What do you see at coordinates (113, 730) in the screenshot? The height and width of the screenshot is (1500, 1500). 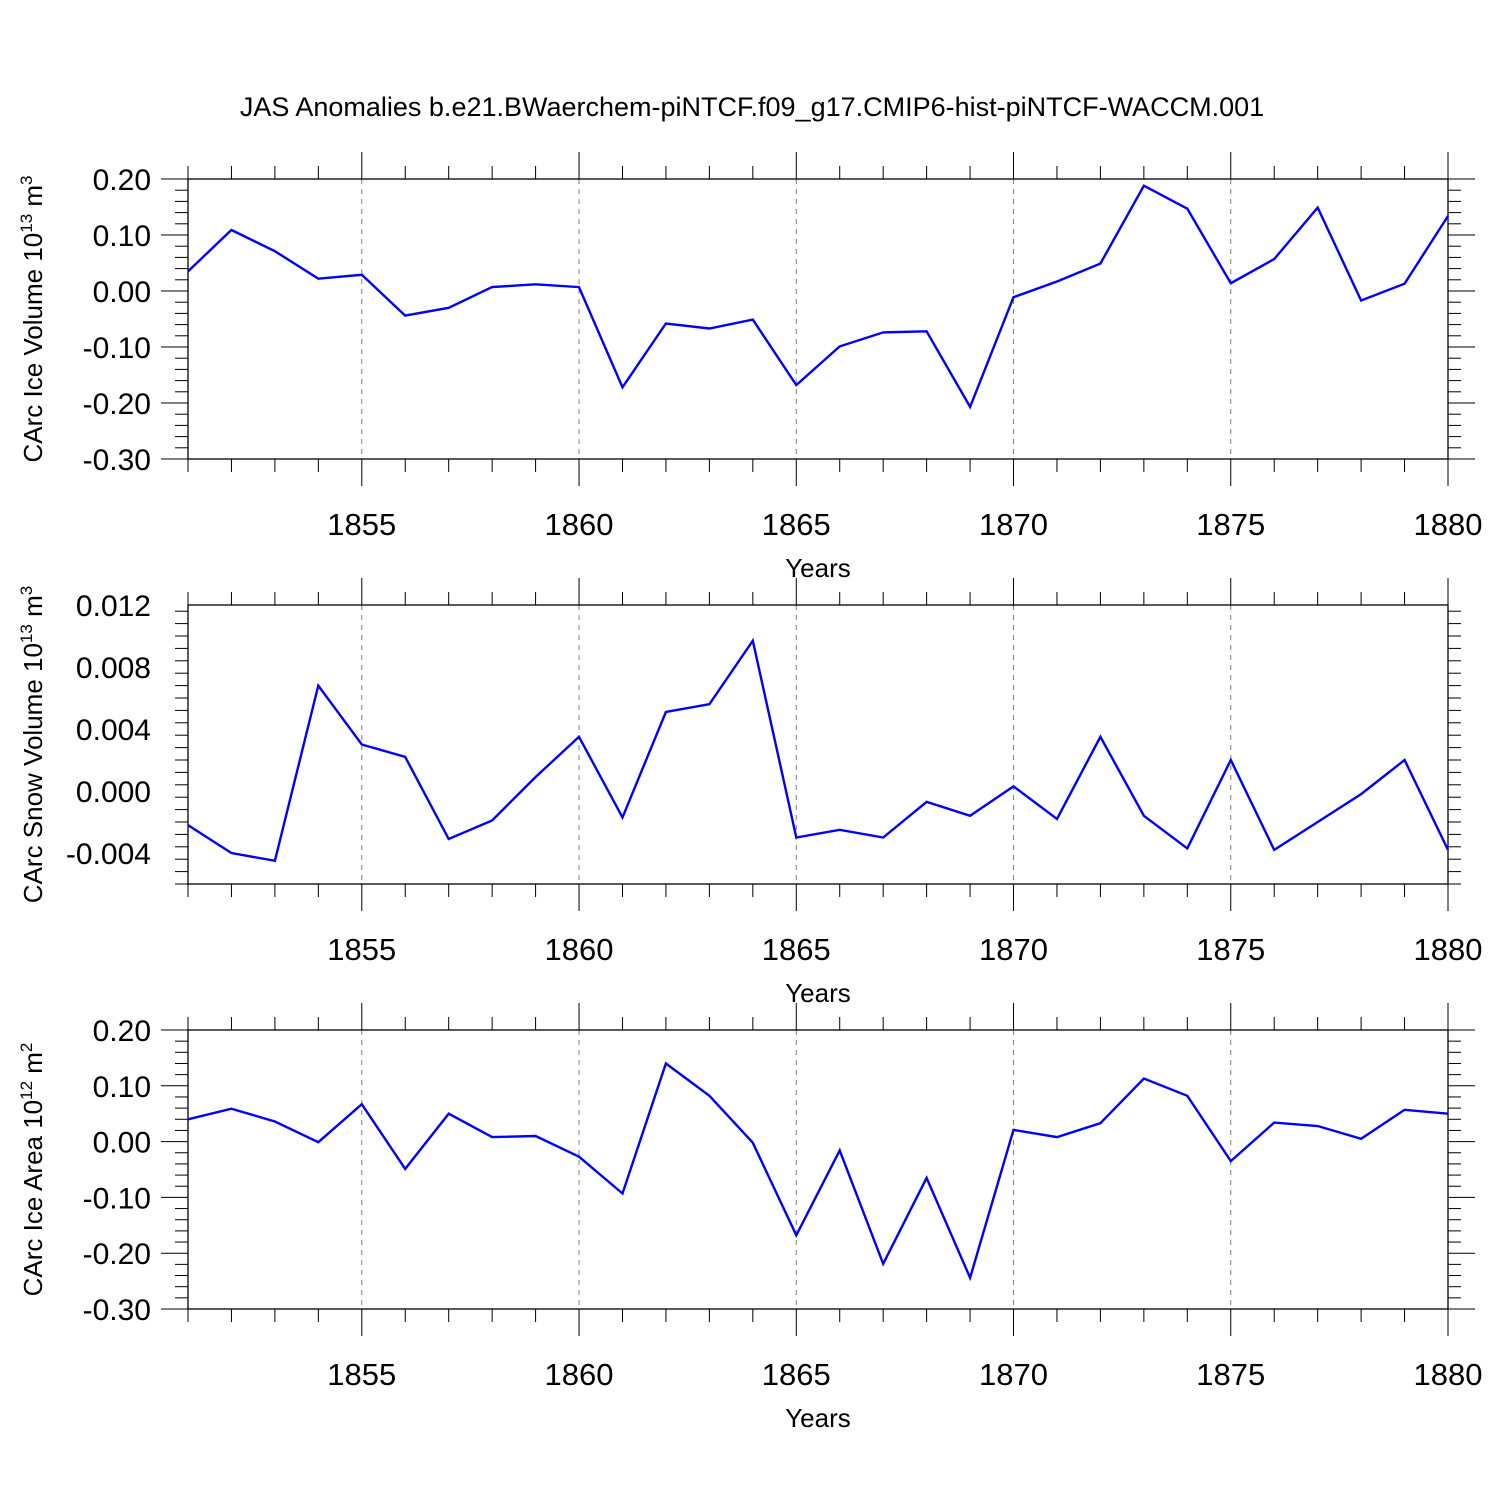 I see `y-tick-label: 0.004` at bounding box center [113, 730].